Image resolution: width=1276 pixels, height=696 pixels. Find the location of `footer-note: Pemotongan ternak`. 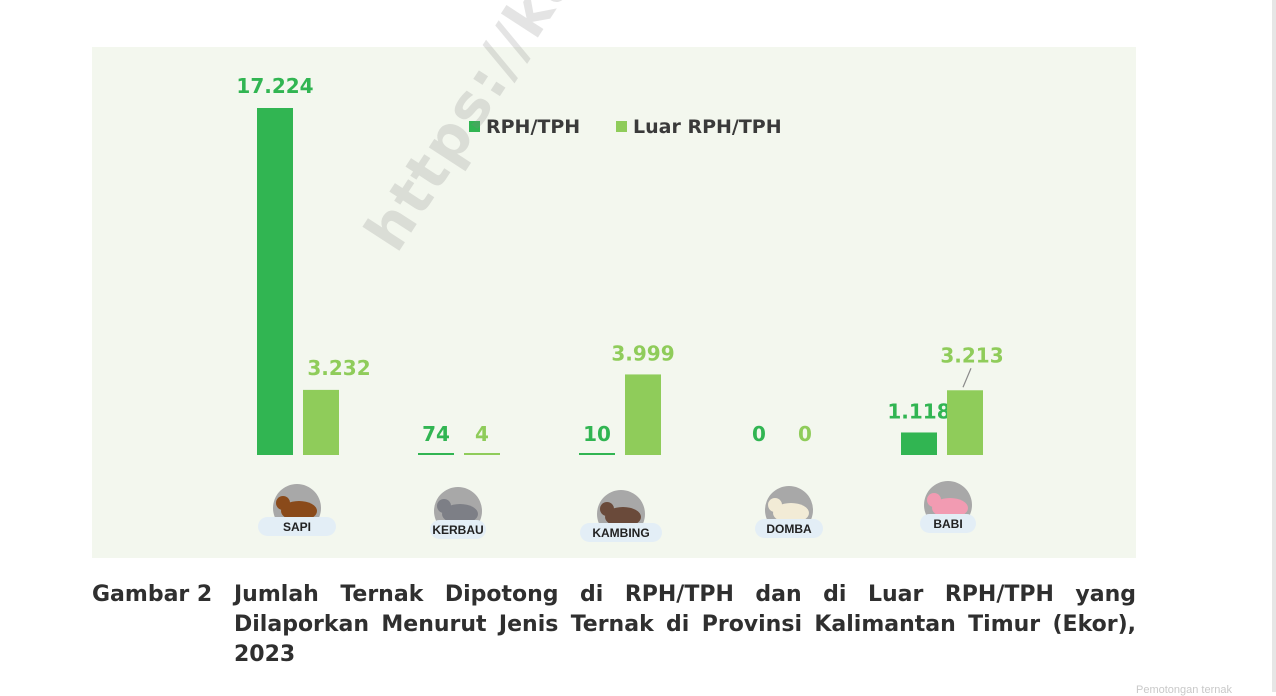

footer-note: Pemotongan ternak is located at coordinates (1184, 690).